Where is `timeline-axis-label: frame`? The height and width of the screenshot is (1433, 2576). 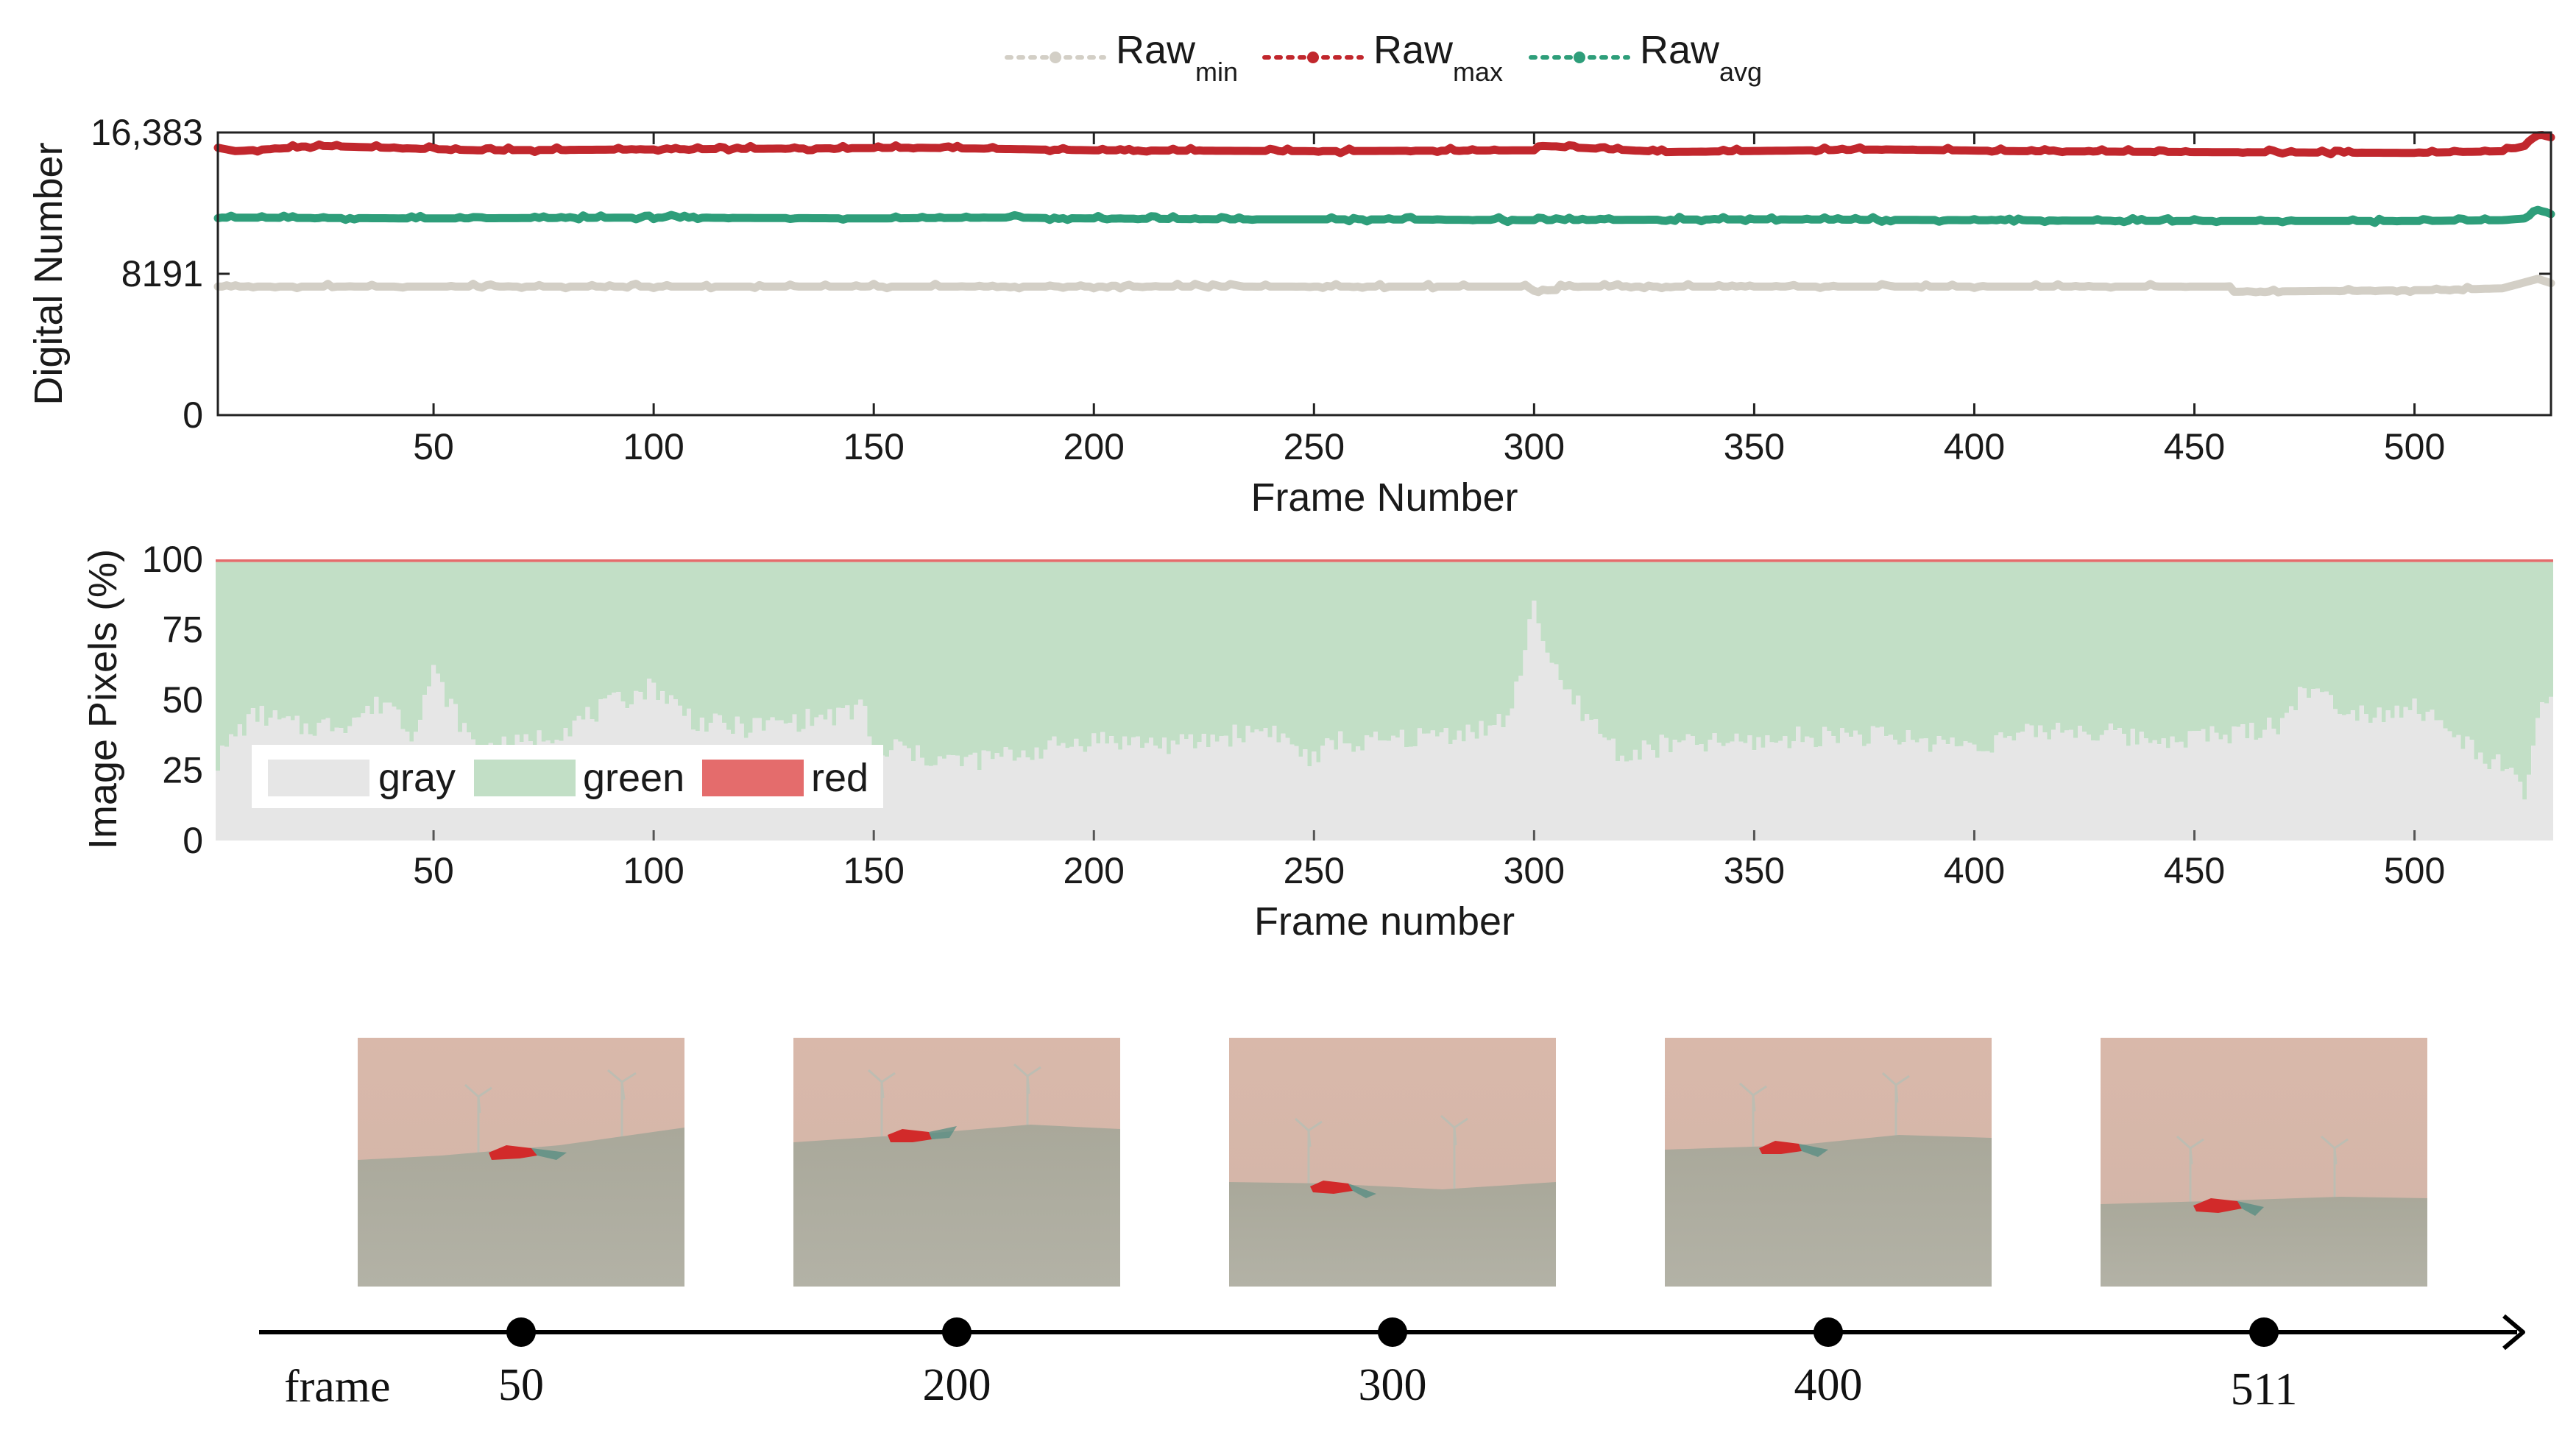 timeline-axis-label: frame is located at coordinates (337, 1387).